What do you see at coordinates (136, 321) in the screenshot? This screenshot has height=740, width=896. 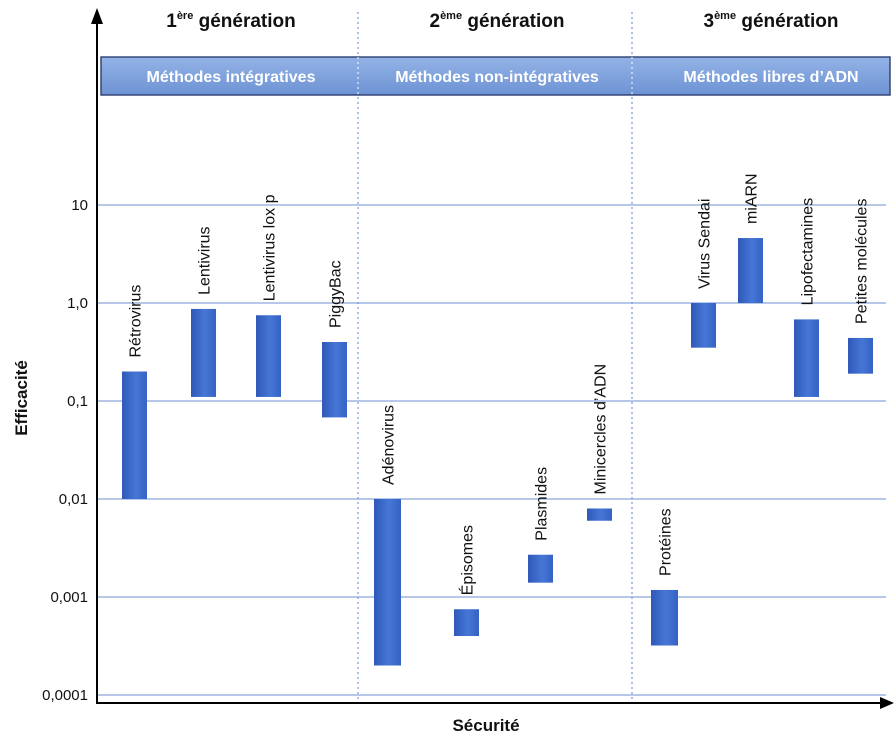 I see `bar-label: Rétrovirus` at bounding box center [136, 321].